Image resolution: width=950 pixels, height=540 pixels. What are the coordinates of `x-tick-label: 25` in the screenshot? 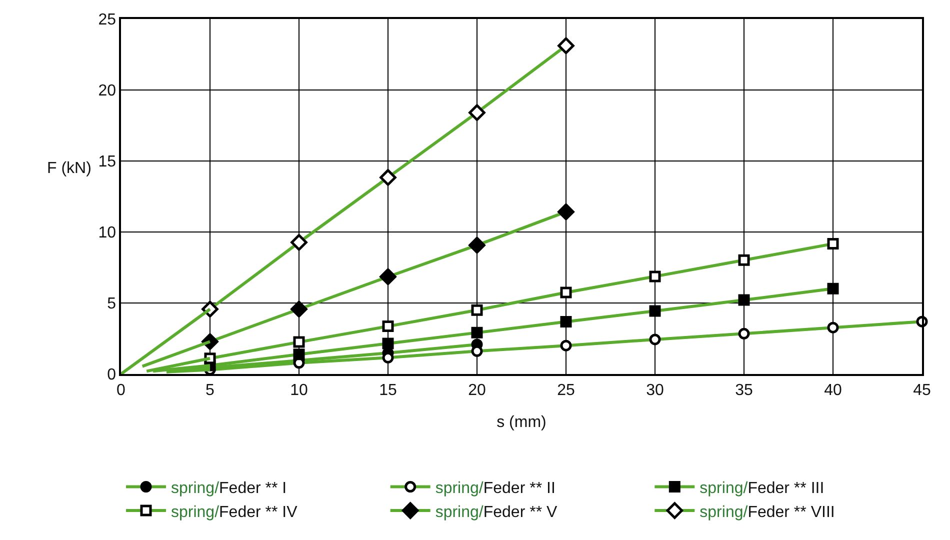 It's located at (566, 390).